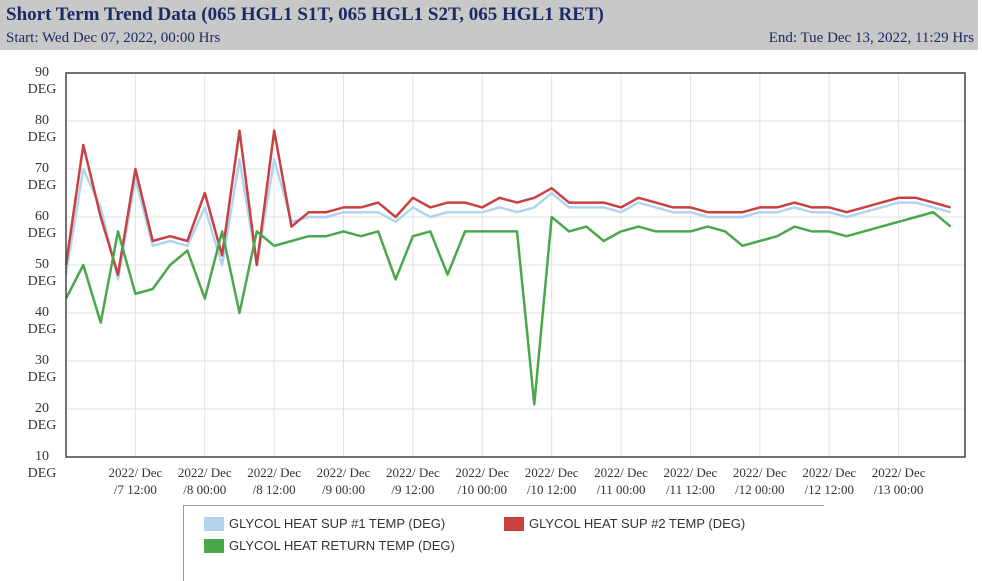 This screenshot has width=982, height=581. I want to click on y-tick-label: 80 DEG, so click(42, 129).